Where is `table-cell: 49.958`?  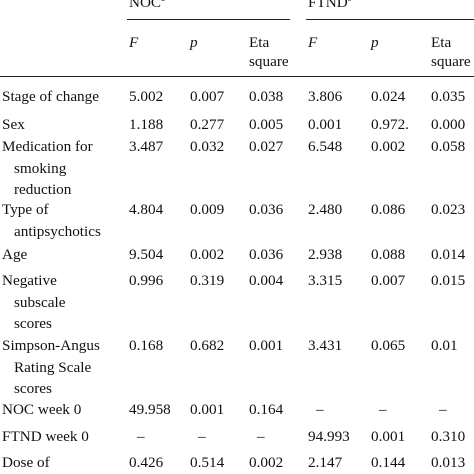 table-cell: 49.958 is located at coordinates (150, 409).